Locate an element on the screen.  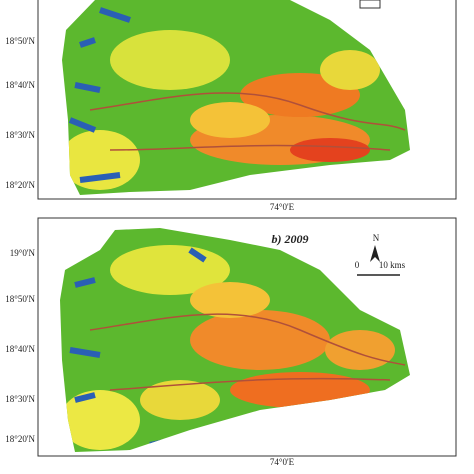
legend-box is located at coordinates (370, 4).